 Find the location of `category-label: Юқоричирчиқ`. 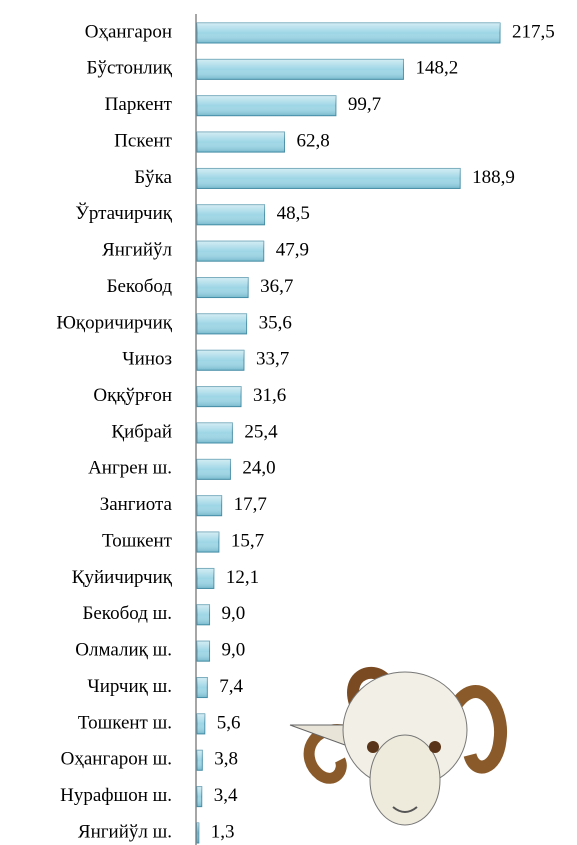

category-label: Юқоричирчиқ is located at coordinates (114, 322).